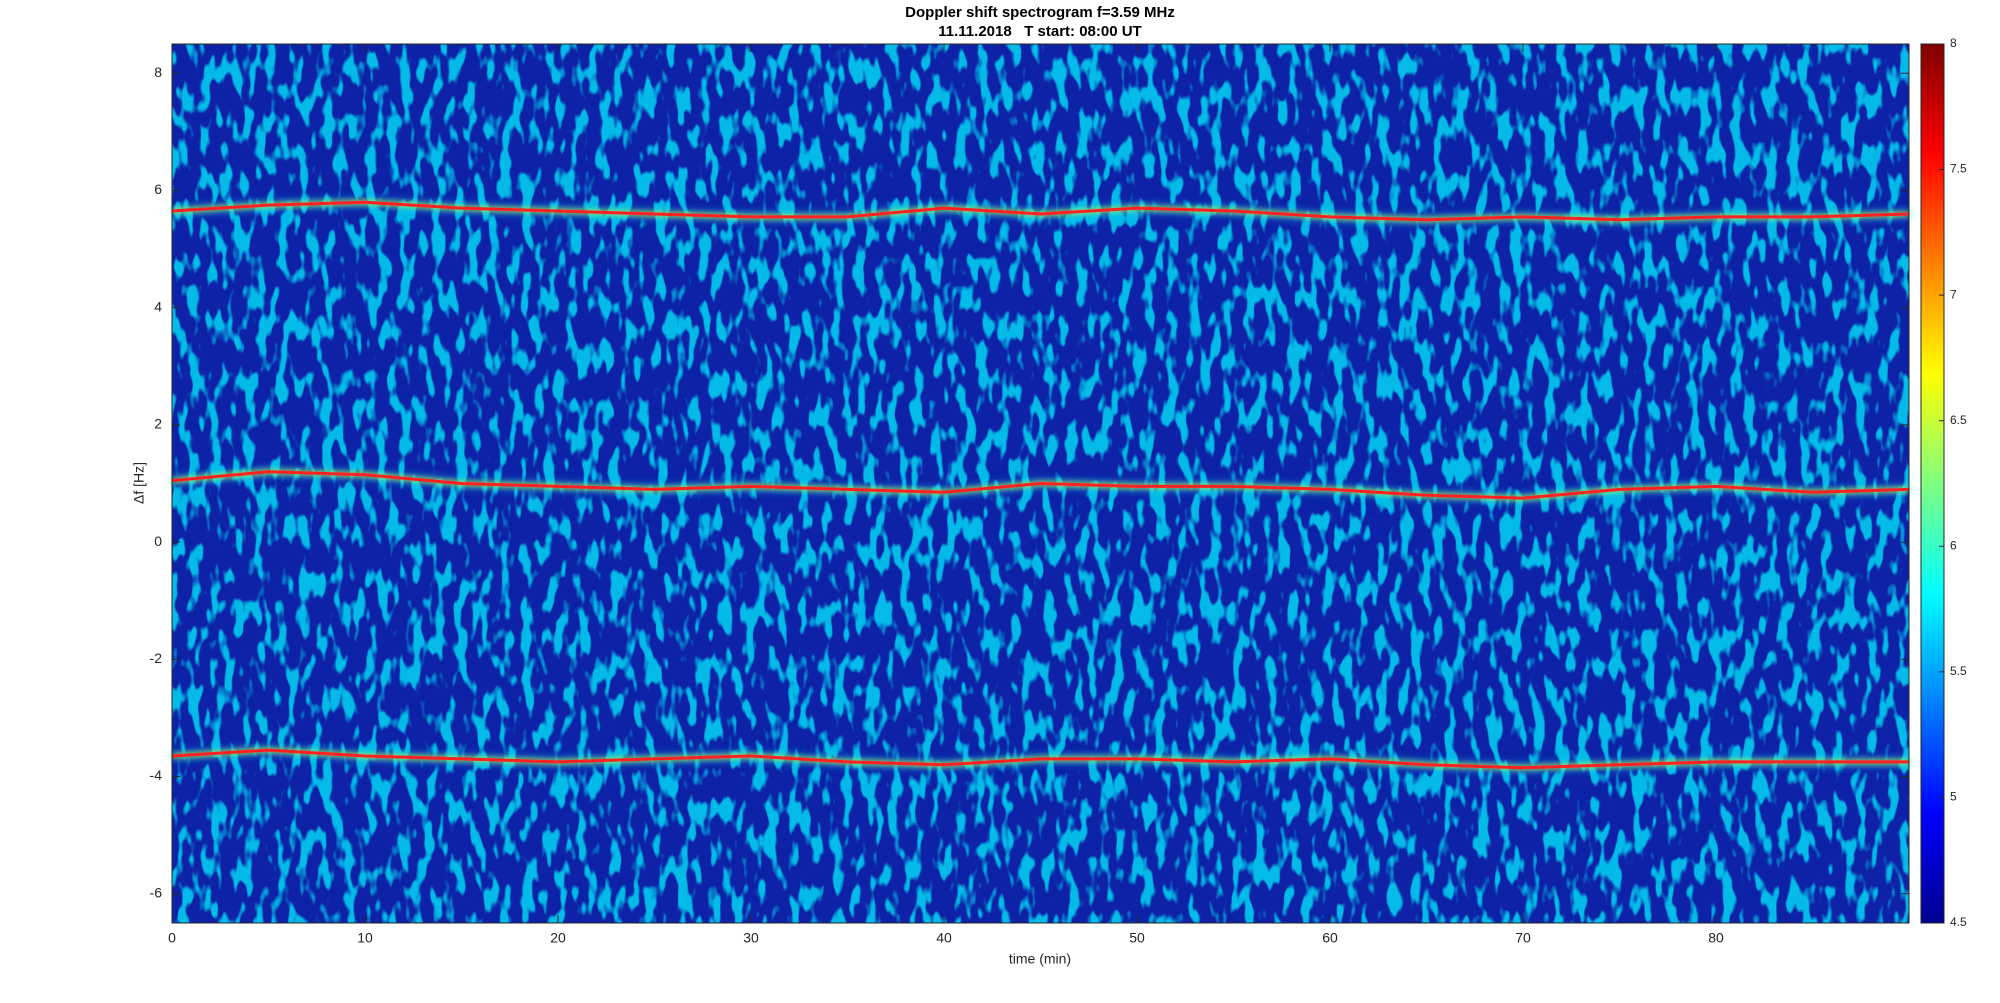 The height and width of the screenshot is (1003, 2000). I want to click on y-tick-label: 6, so click(158, 189).